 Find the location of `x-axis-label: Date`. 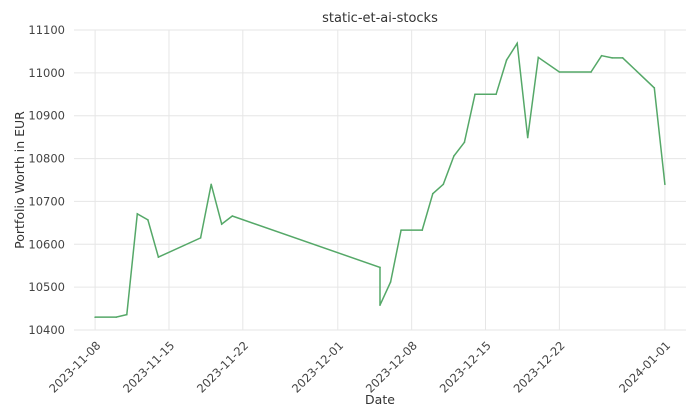

x-axis-label: Date is located at coordinates (380, 399).